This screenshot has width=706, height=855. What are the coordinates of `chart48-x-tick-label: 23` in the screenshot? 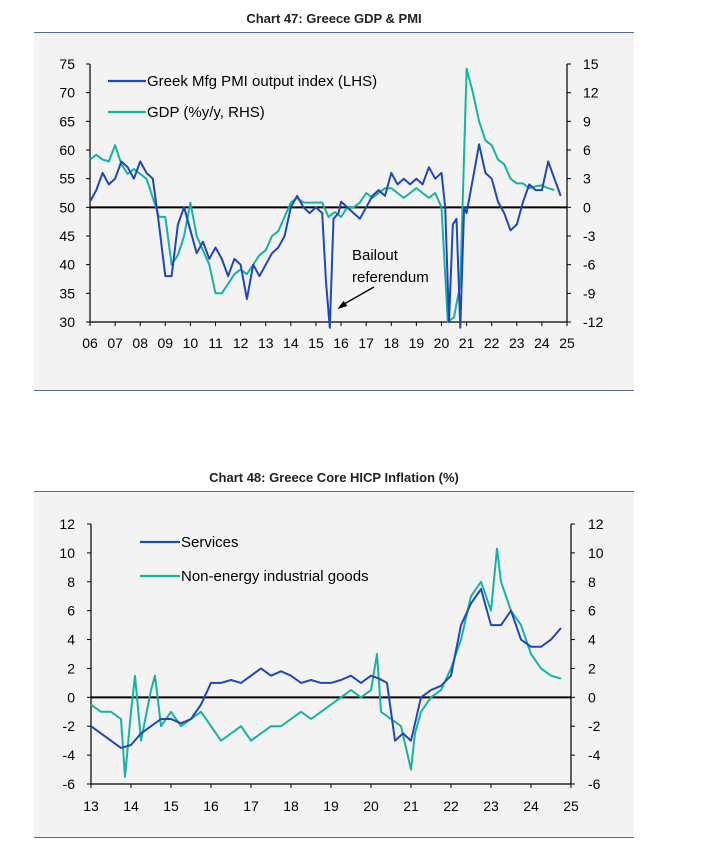 It's located at (491, 806).